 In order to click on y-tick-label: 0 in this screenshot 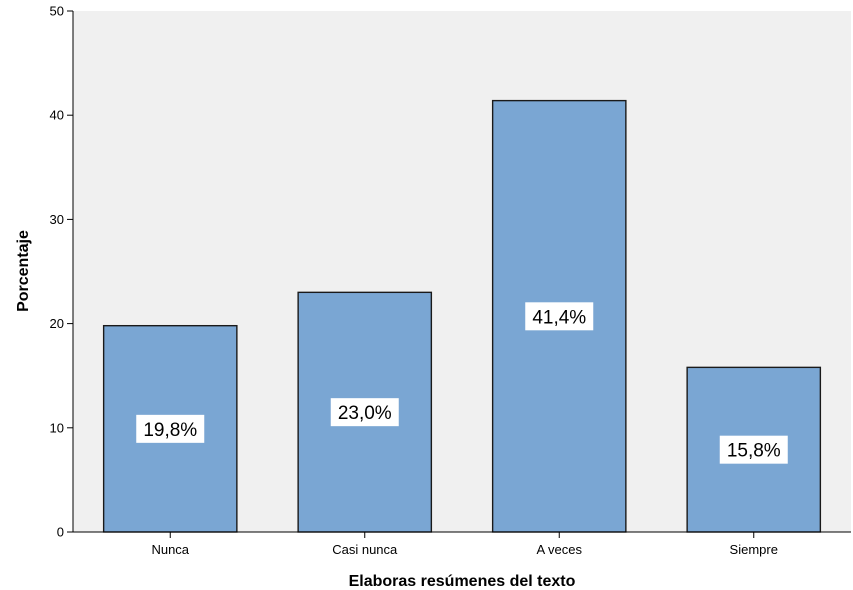, I will do `click(60, 532)`.